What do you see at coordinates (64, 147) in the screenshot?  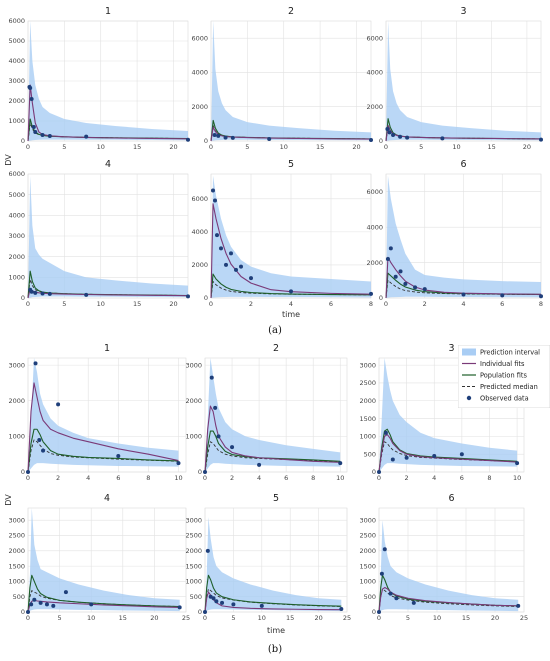 I see `x-tick-label: 5` at bounding box center [64, 147].